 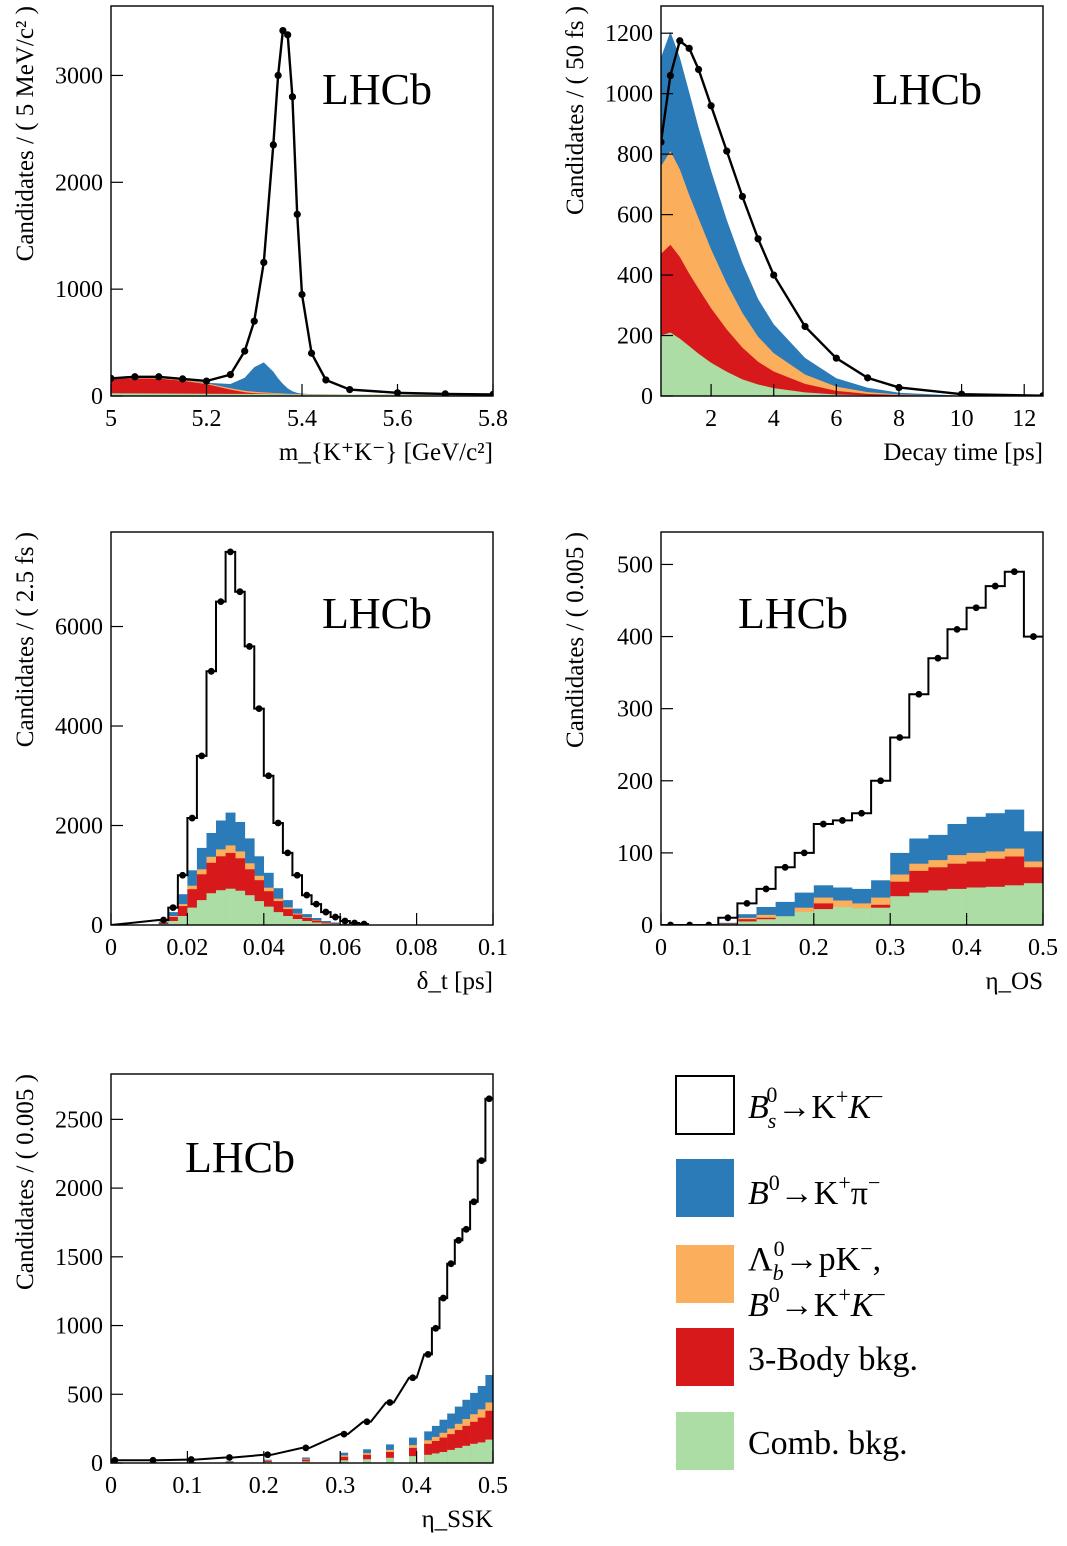 What do you see at coordinates (833, 1359) in the screenshot?
I see `legend-label-threebody: 3-Body bkg.` at bounding box center [833, 1359].